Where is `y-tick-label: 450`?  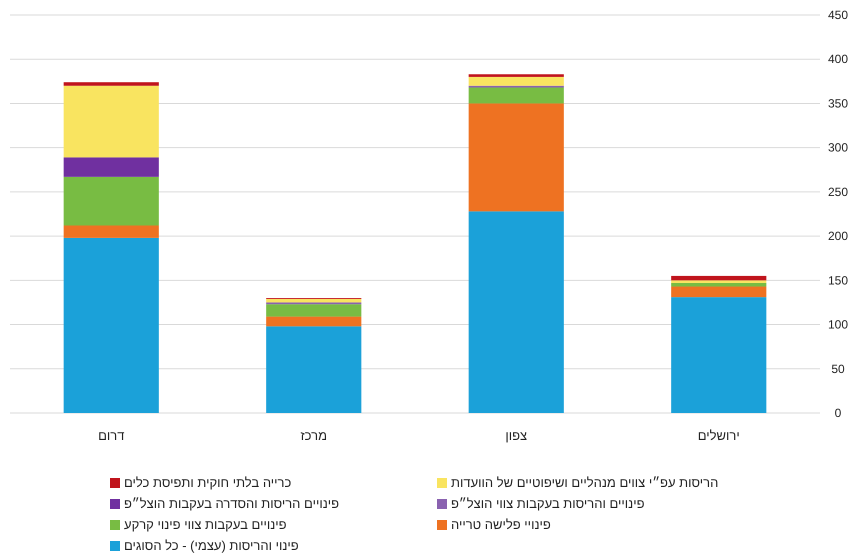 y-tick-label: 450 is located at coordinates (838, 15).